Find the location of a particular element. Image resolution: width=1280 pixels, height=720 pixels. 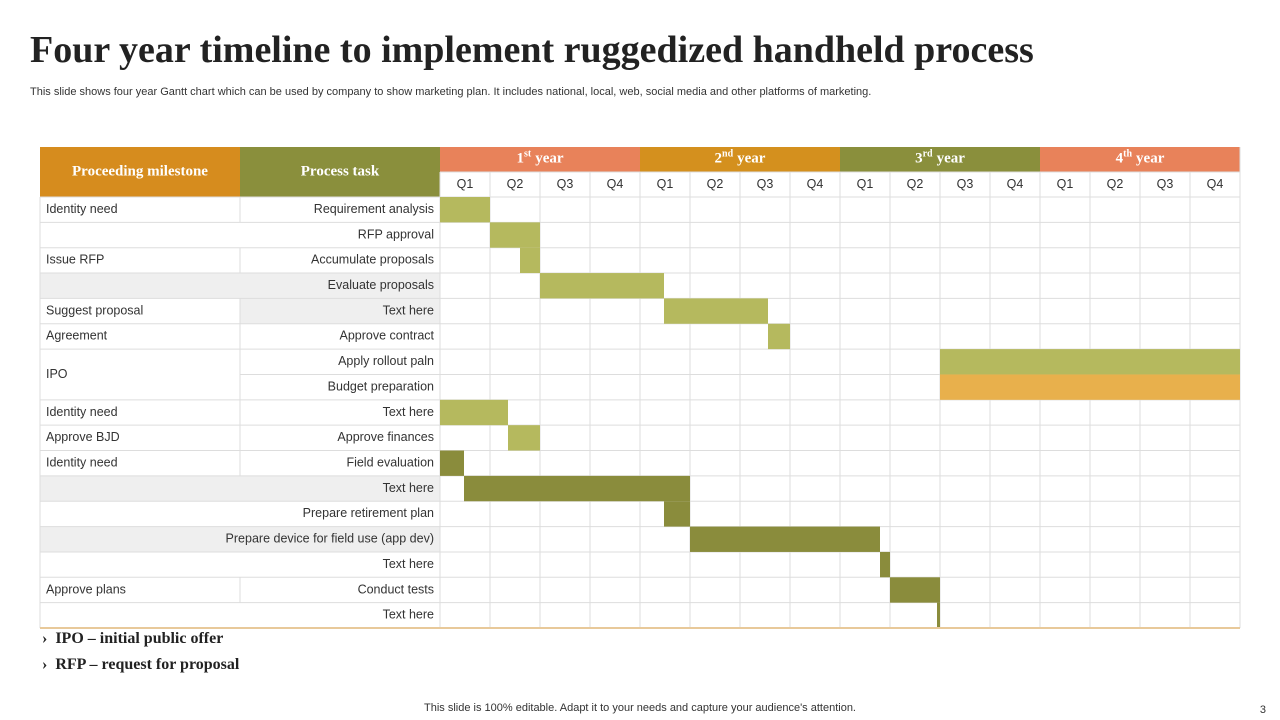

year-sup: rd is located at coordinates (928, 154).